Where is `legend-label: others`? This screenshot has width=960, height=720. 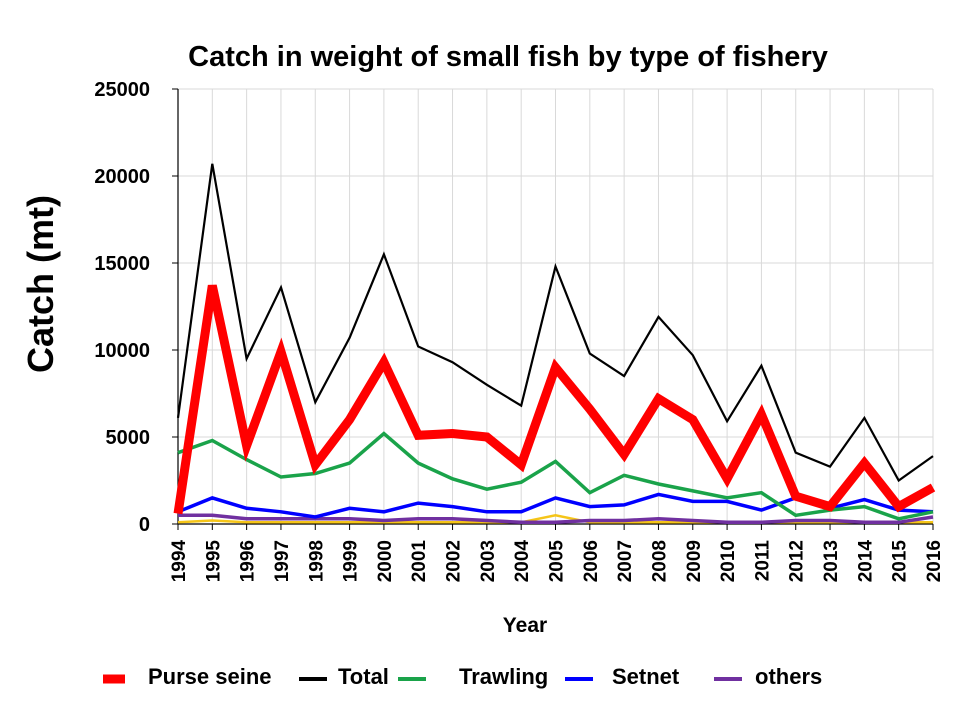 legend-label: others is located at coordinates (788, 676).